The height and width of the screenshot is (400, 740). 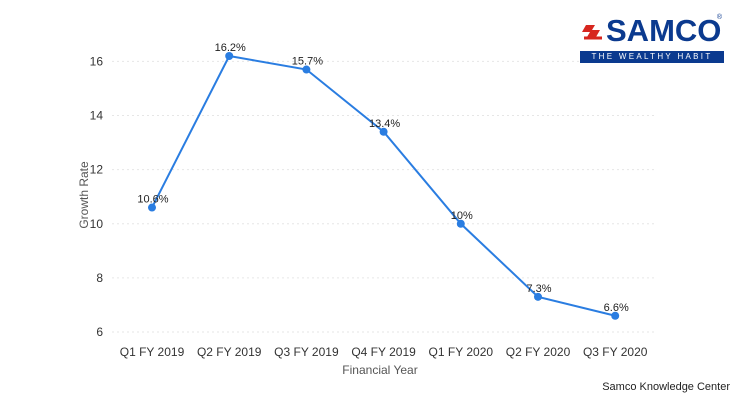 What do you see at coordinates (462, 216) in the screenshot?
I see `data-label: 10%` at bounding box center [462, 216].